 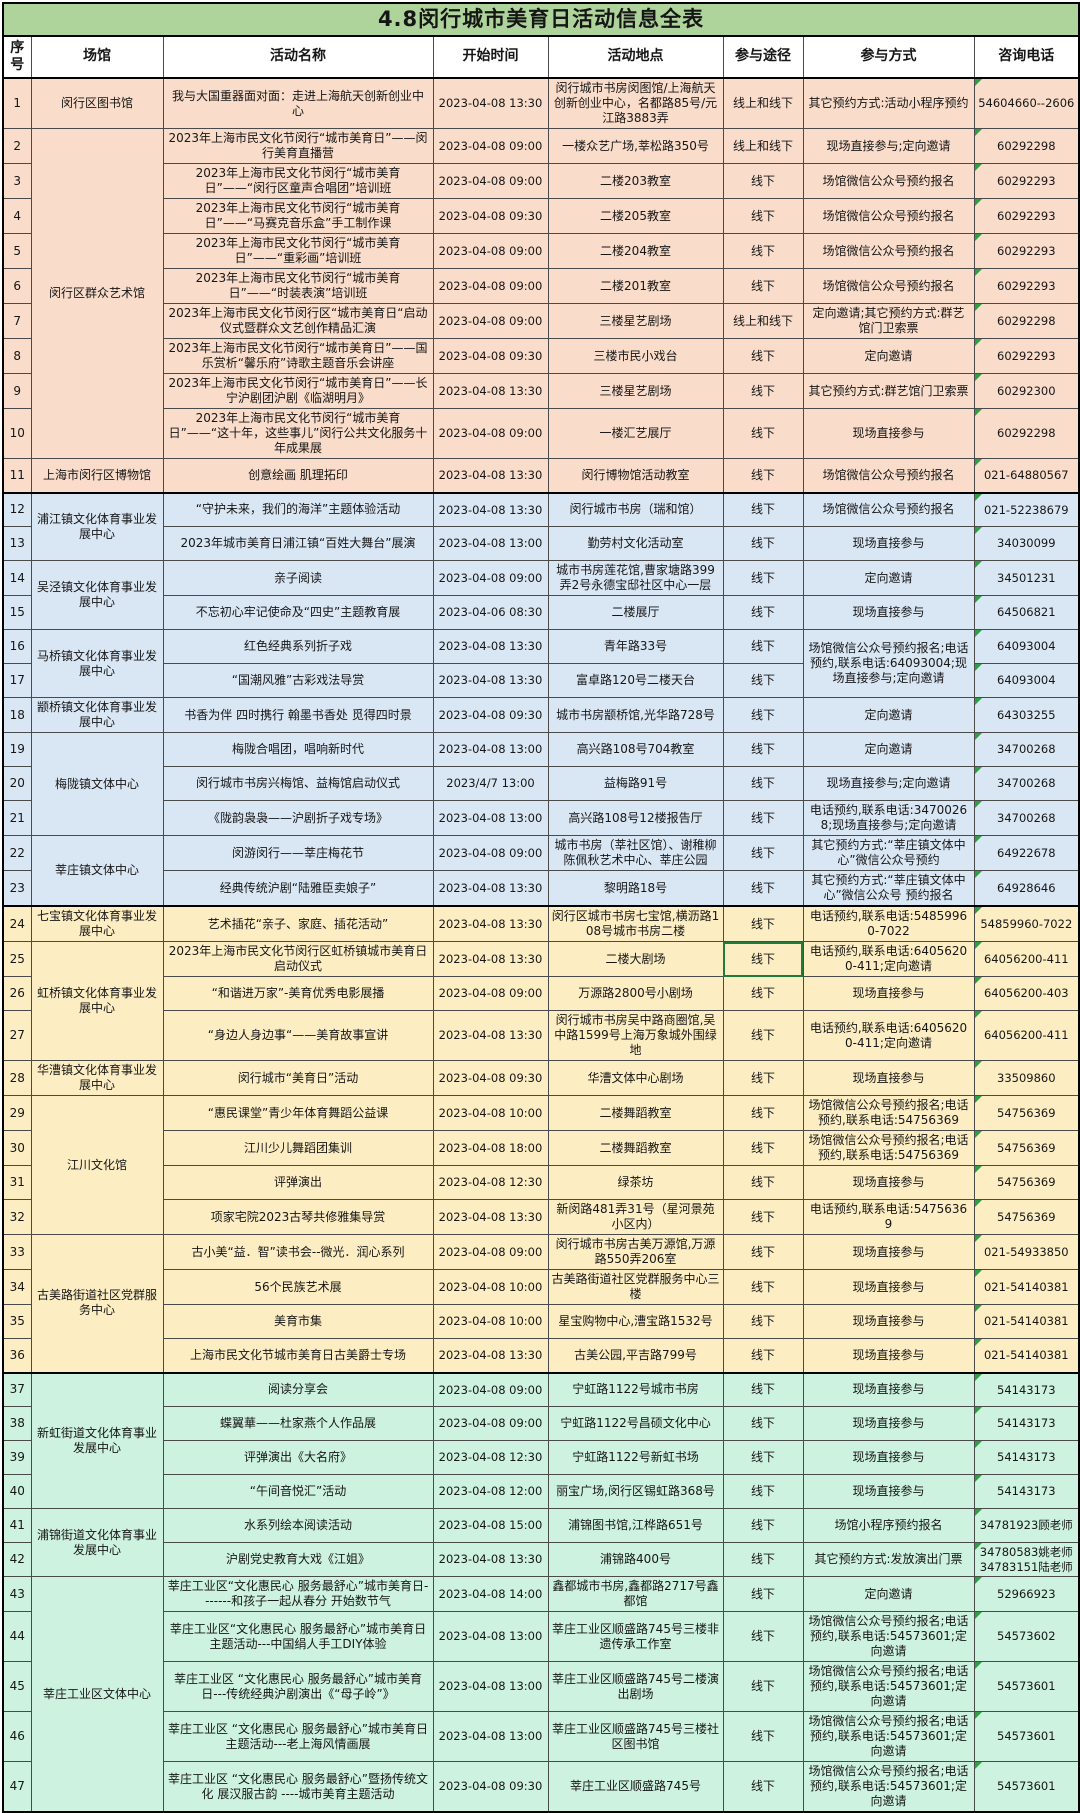 What do you see at coordinates (635, 509) in the screenshot?
I see `location-cell: 闵行城市书房（瑞和馆）` at bounding box center [635, 509].